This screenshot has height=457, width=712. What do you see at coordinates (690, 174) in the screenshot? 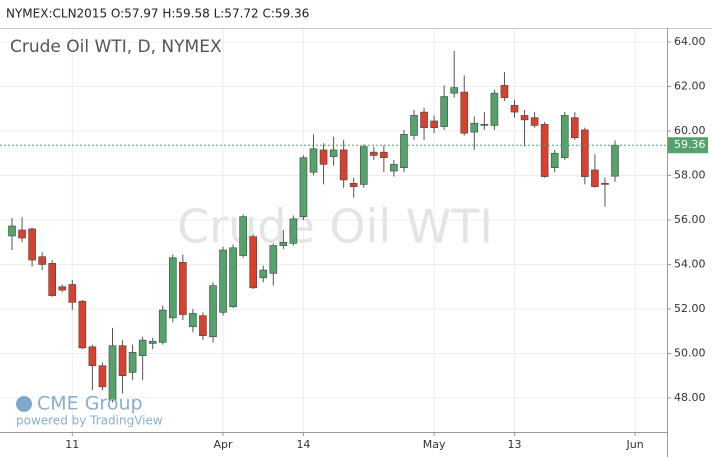
I see `y-tick-label: 58.00` at bounding box center [690, 174].